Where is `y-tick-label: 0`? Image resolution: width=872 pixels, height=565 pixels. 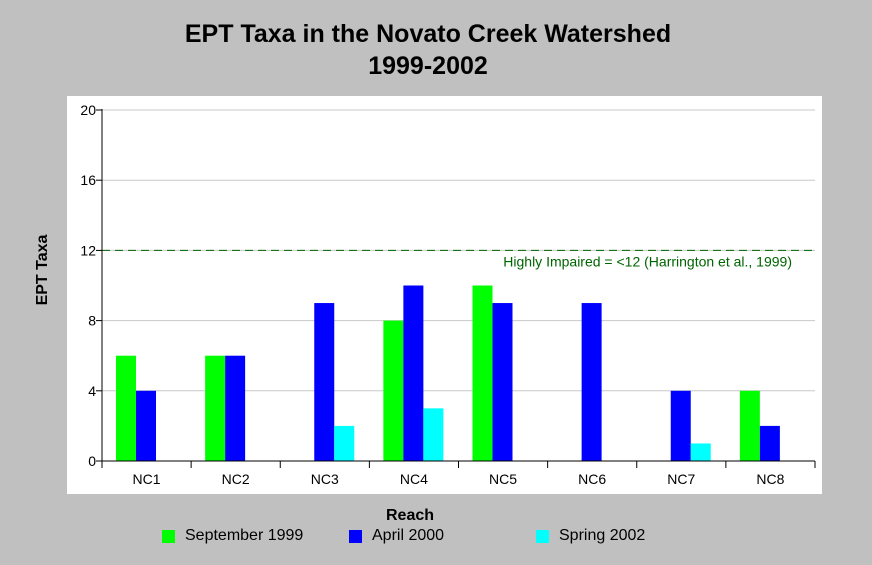 y-tick-label: 0 is located at coordinates (92, 461).